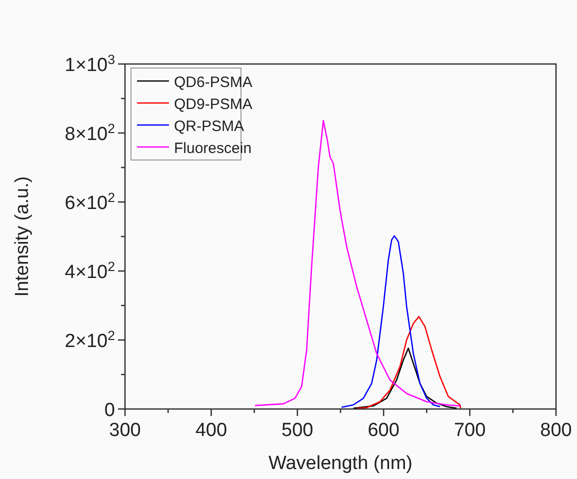 Image resolution: width=577 pixels, height=479 pixels. I want to click on x-axis-title: Wavelength (nm), so click(340, 463).